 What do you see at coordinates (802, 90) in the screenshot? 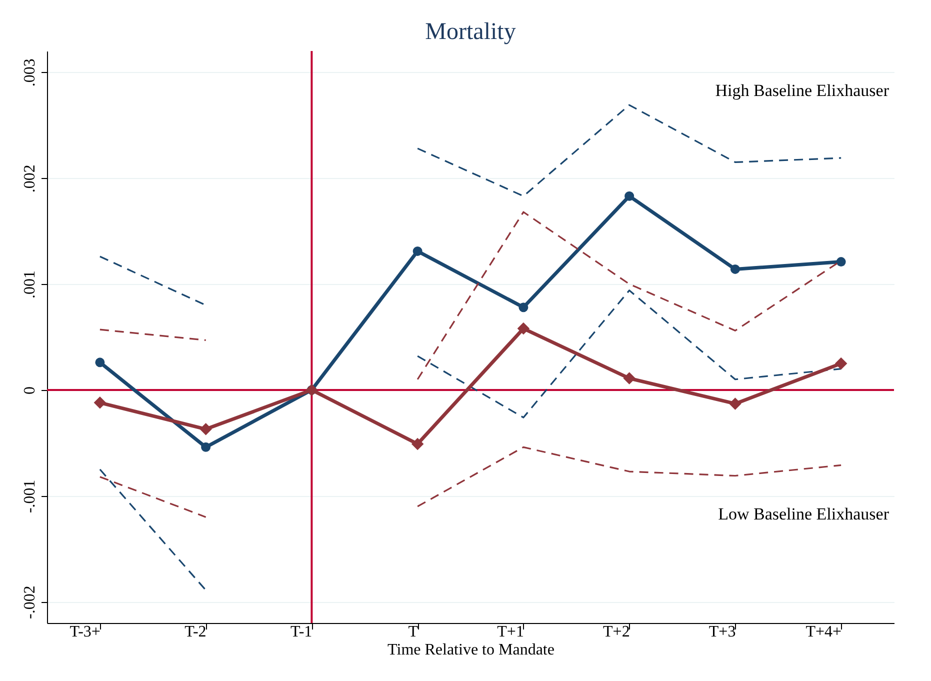
I see `annotation: High Baseline Elixhauser` at bounding box center [802, 90].